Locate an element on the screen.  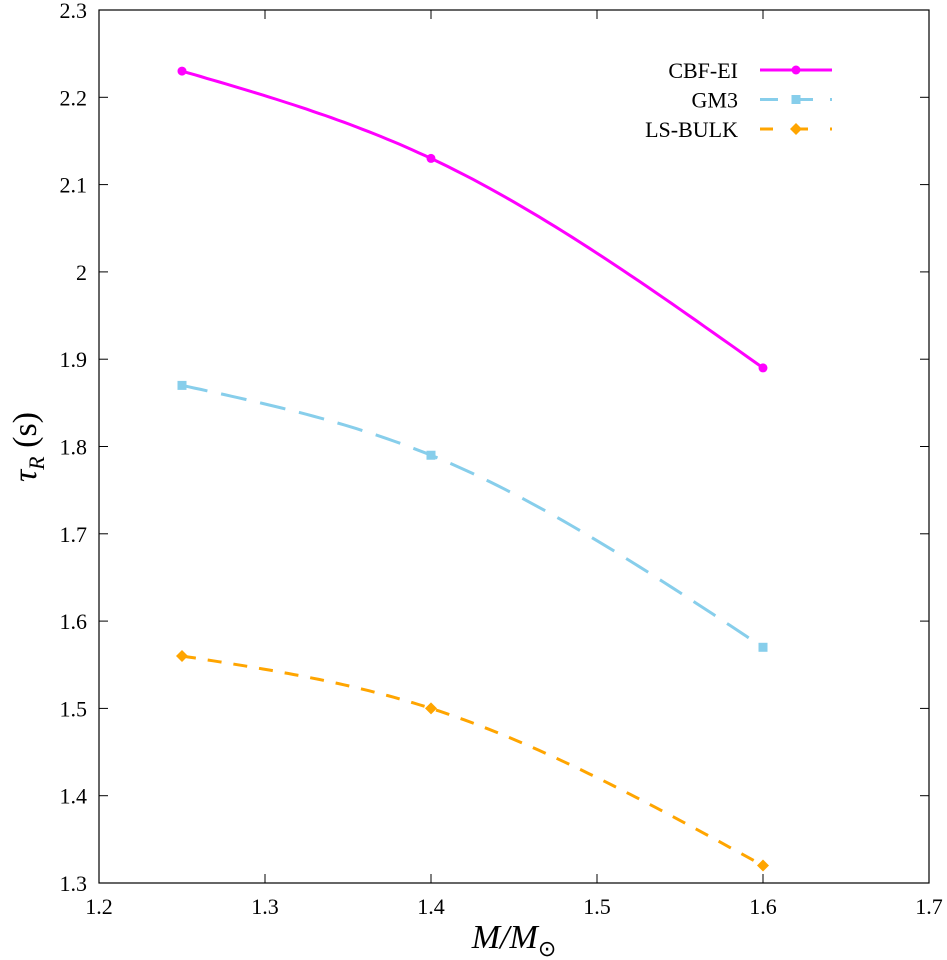
x-tick-label: 1.4 is located at coordinates (431, 906).